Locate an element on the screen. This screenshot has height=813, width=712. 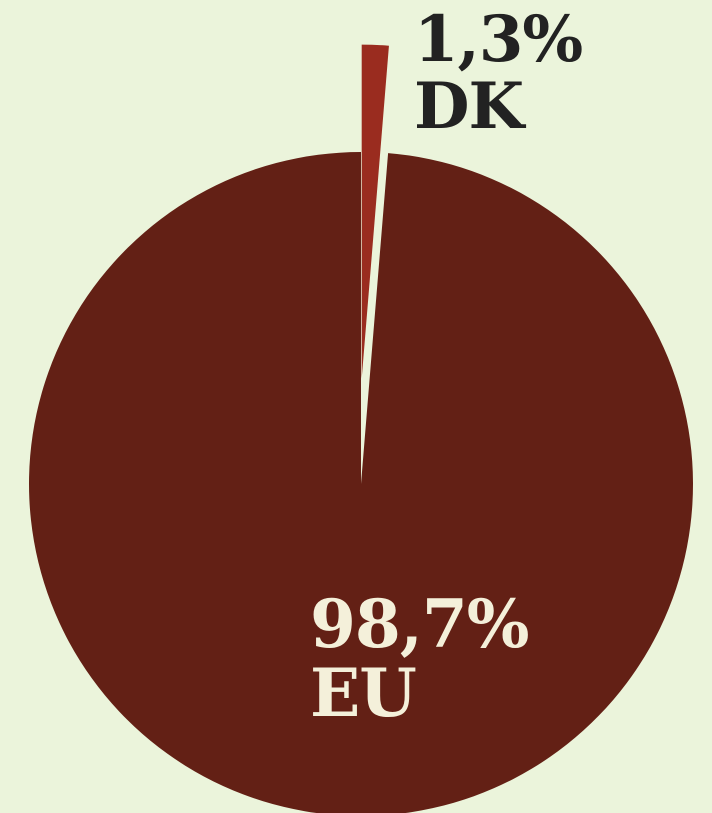
slice-label-dk: 1,3% DK is located at coordinates (498, 73).